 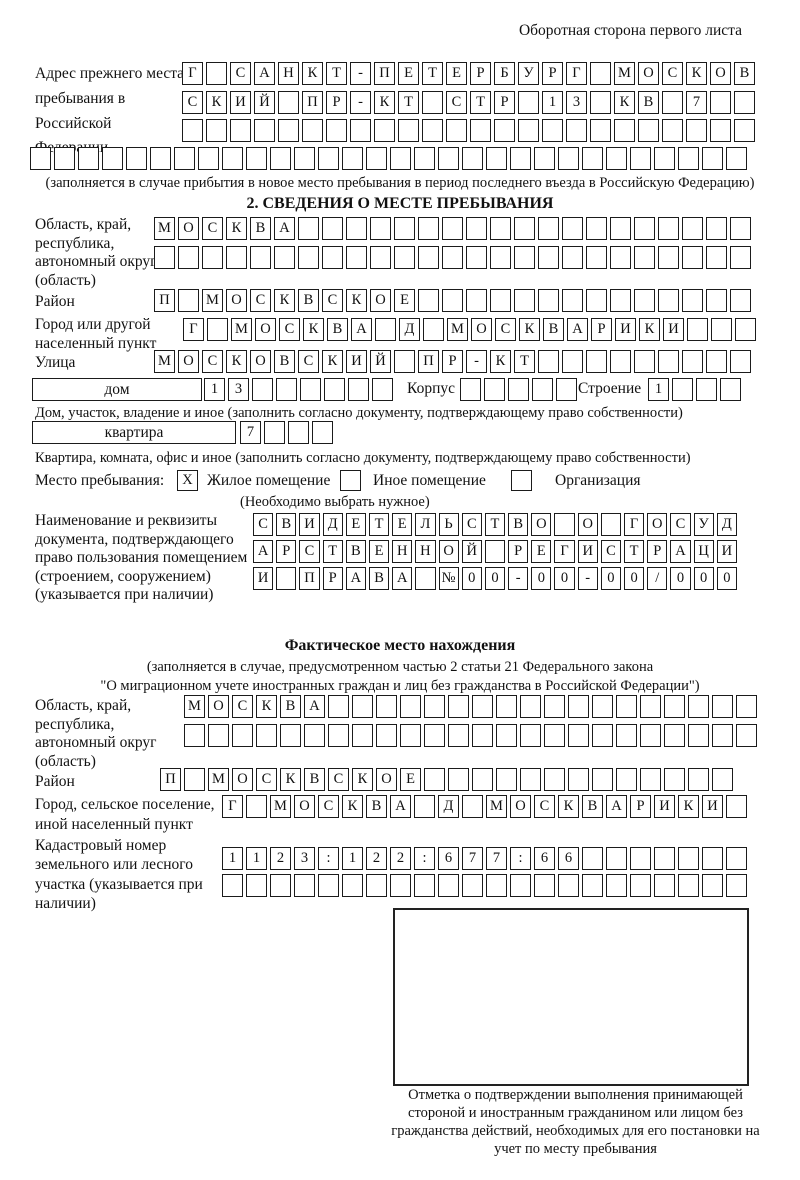 What do you see at coordinates (380, 361) in the screenshot?
I see `form-cell: Й` at bounding box center [380, 361].